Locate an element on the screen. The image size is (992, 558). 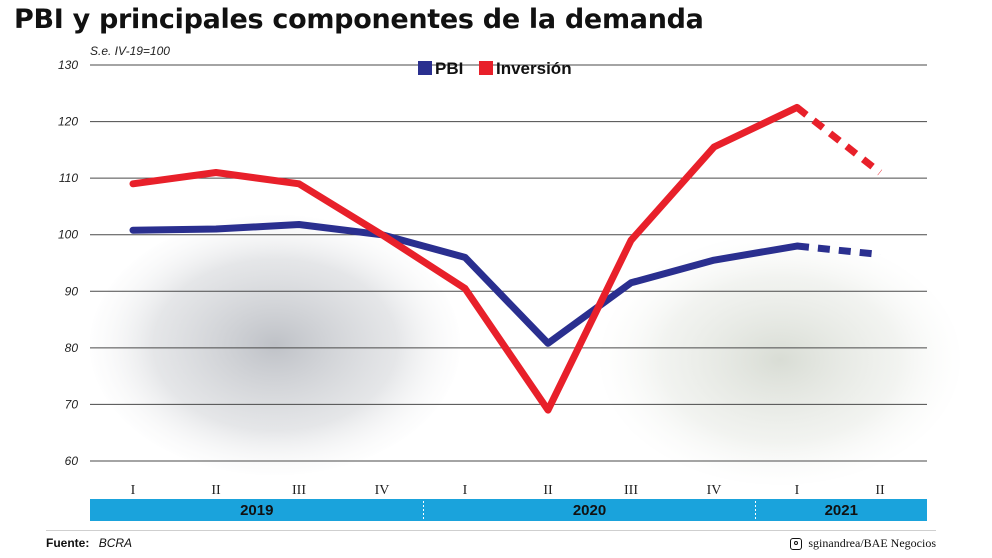
year-label-2021: 2021 is located at coordinates (841, 510).